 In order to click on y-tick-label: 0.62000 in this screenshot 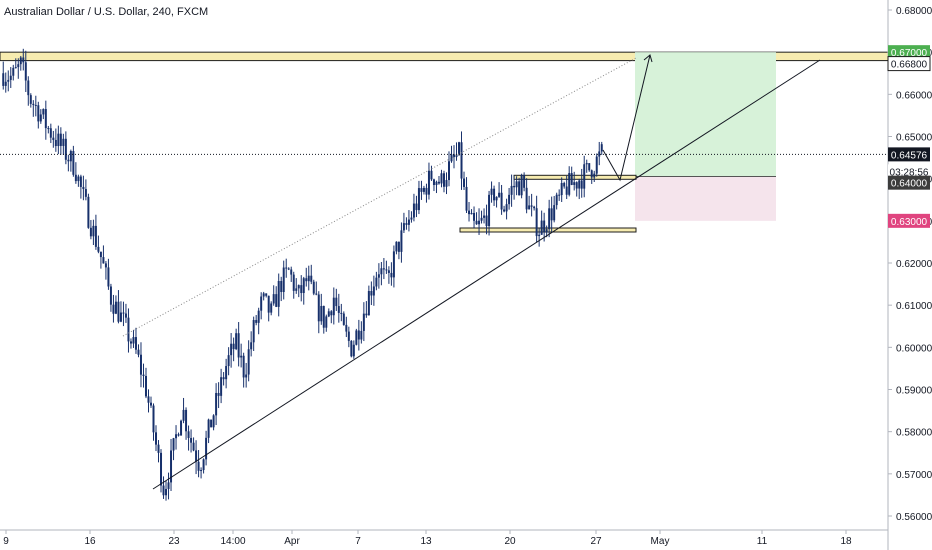, I will do `click(914, 264)`.